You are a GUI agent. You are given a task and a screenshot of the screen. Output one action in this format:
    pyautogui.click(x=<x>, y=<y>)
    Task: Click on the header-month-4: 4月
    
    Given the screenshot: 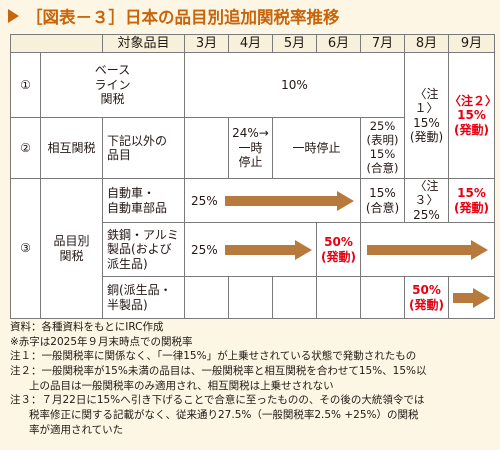 What is the action you would take?
    pyautogui.click(x=250, y=43)
    